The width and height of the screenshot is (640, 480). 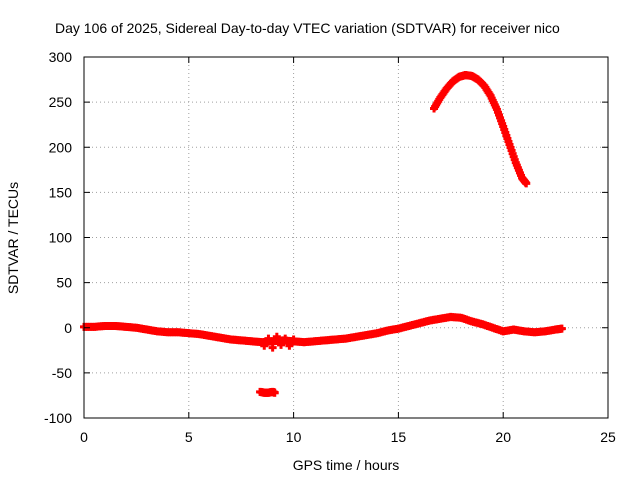 What do you see at coordinates (61, 147) in the screenshot?
I see `y-tick-label: 200` at bounding box center [61, 147].